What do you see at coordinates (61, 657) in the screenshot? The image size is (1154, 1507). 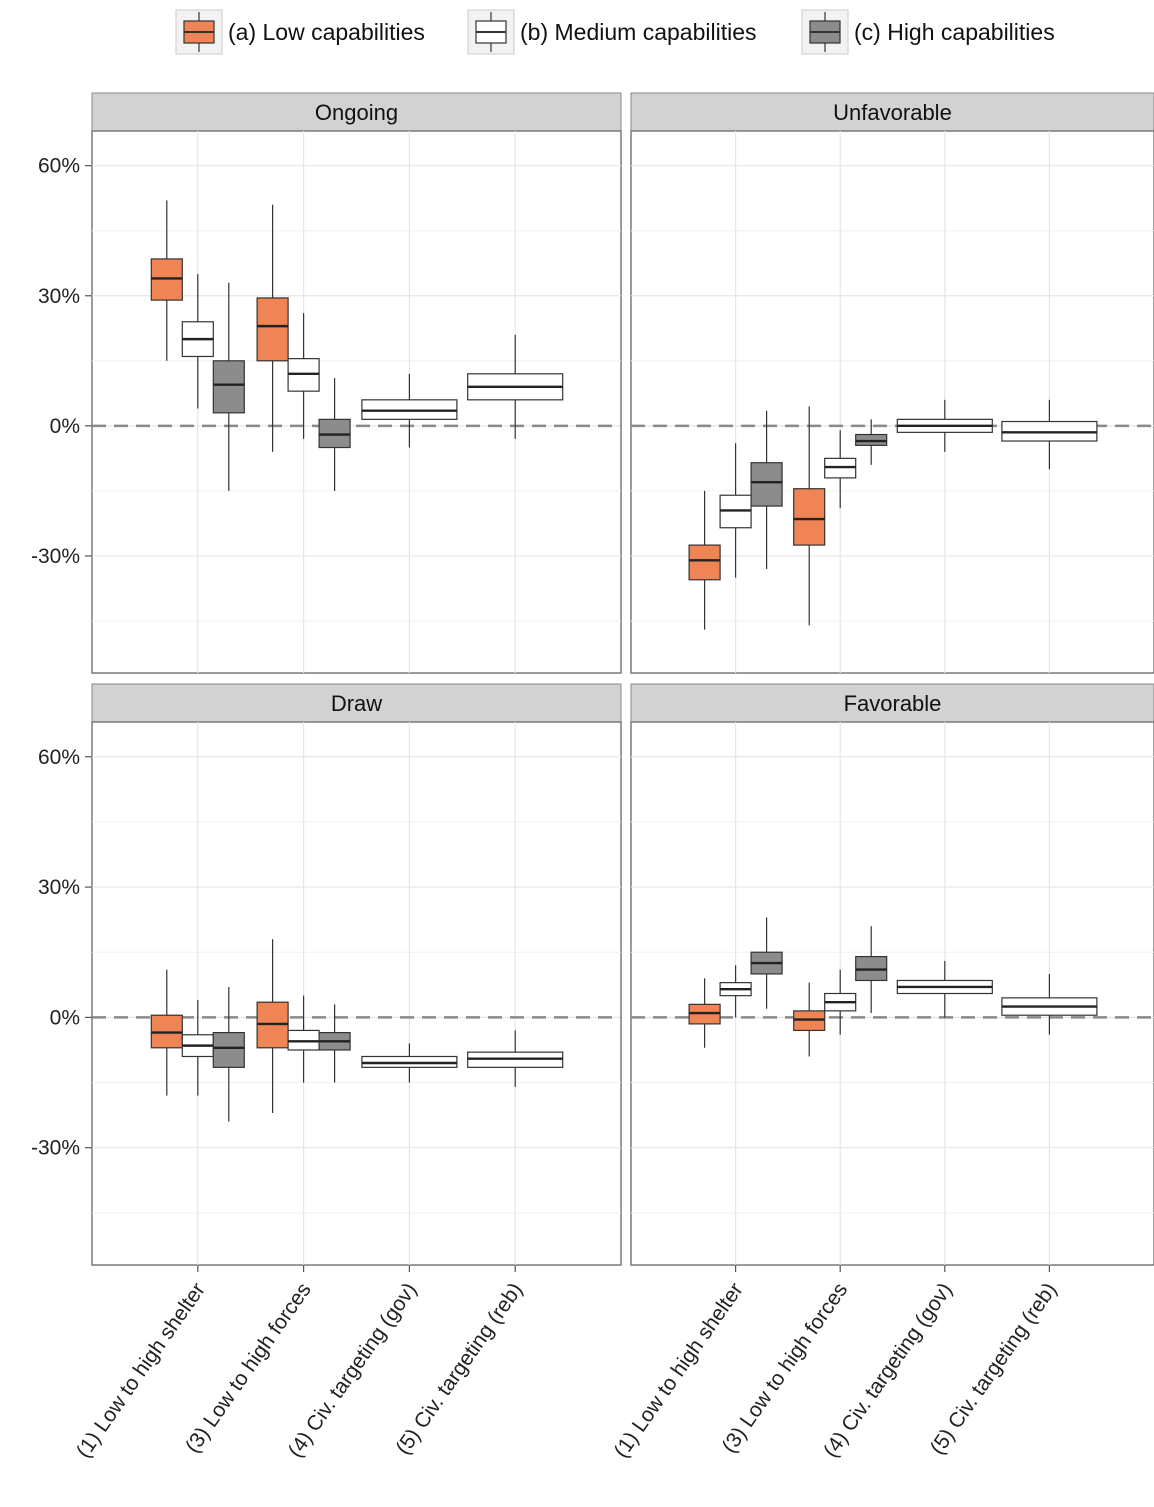 I see `y-axis: 60% 30% 0% -30% 60% 30% 0% -30%` at bounding box center [61, 657].